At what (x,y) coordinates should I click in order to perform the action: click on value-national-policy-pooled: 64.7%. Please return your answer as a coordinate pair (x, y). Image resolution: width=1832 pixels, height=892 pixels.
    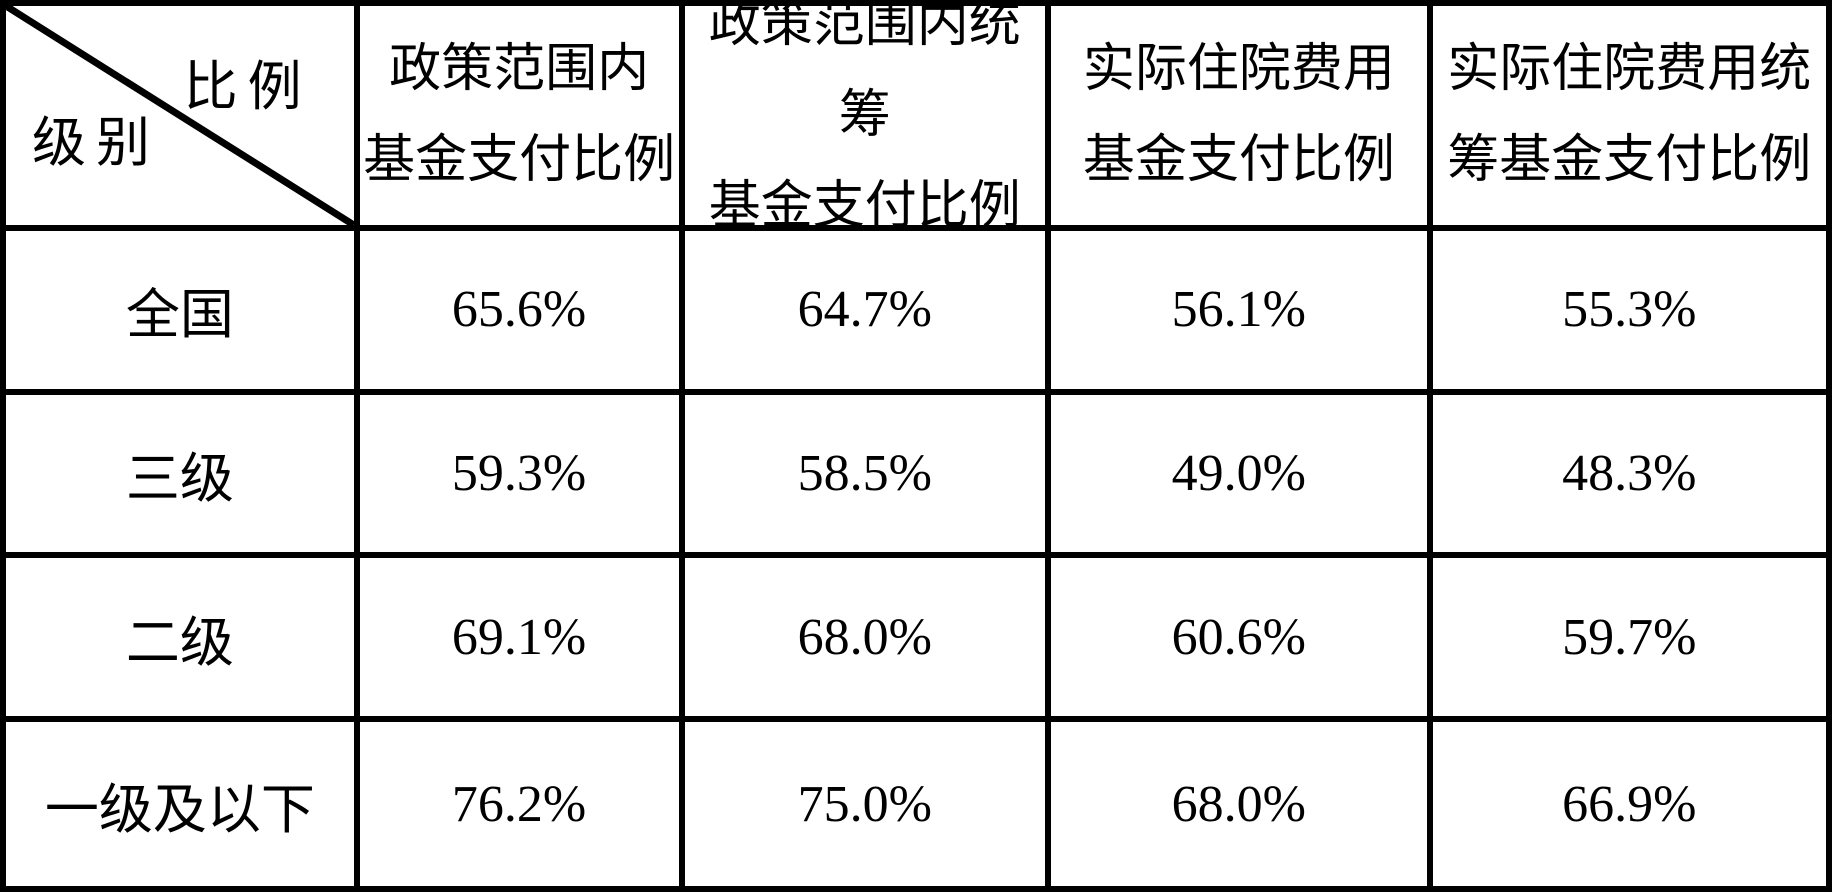
    Looking at the image, I should click on (868, 312).